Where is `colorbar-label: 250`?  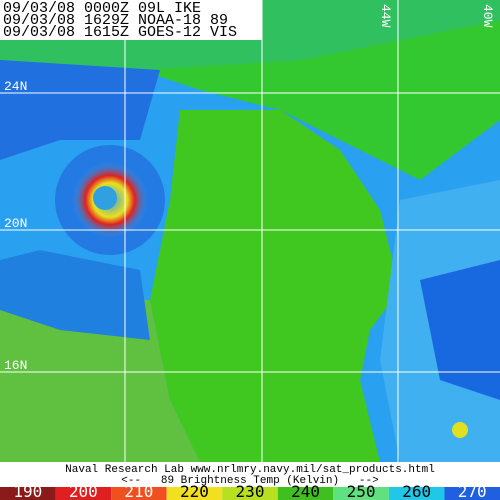 colorbar-label: 250 is located at coordinates (361, 491).